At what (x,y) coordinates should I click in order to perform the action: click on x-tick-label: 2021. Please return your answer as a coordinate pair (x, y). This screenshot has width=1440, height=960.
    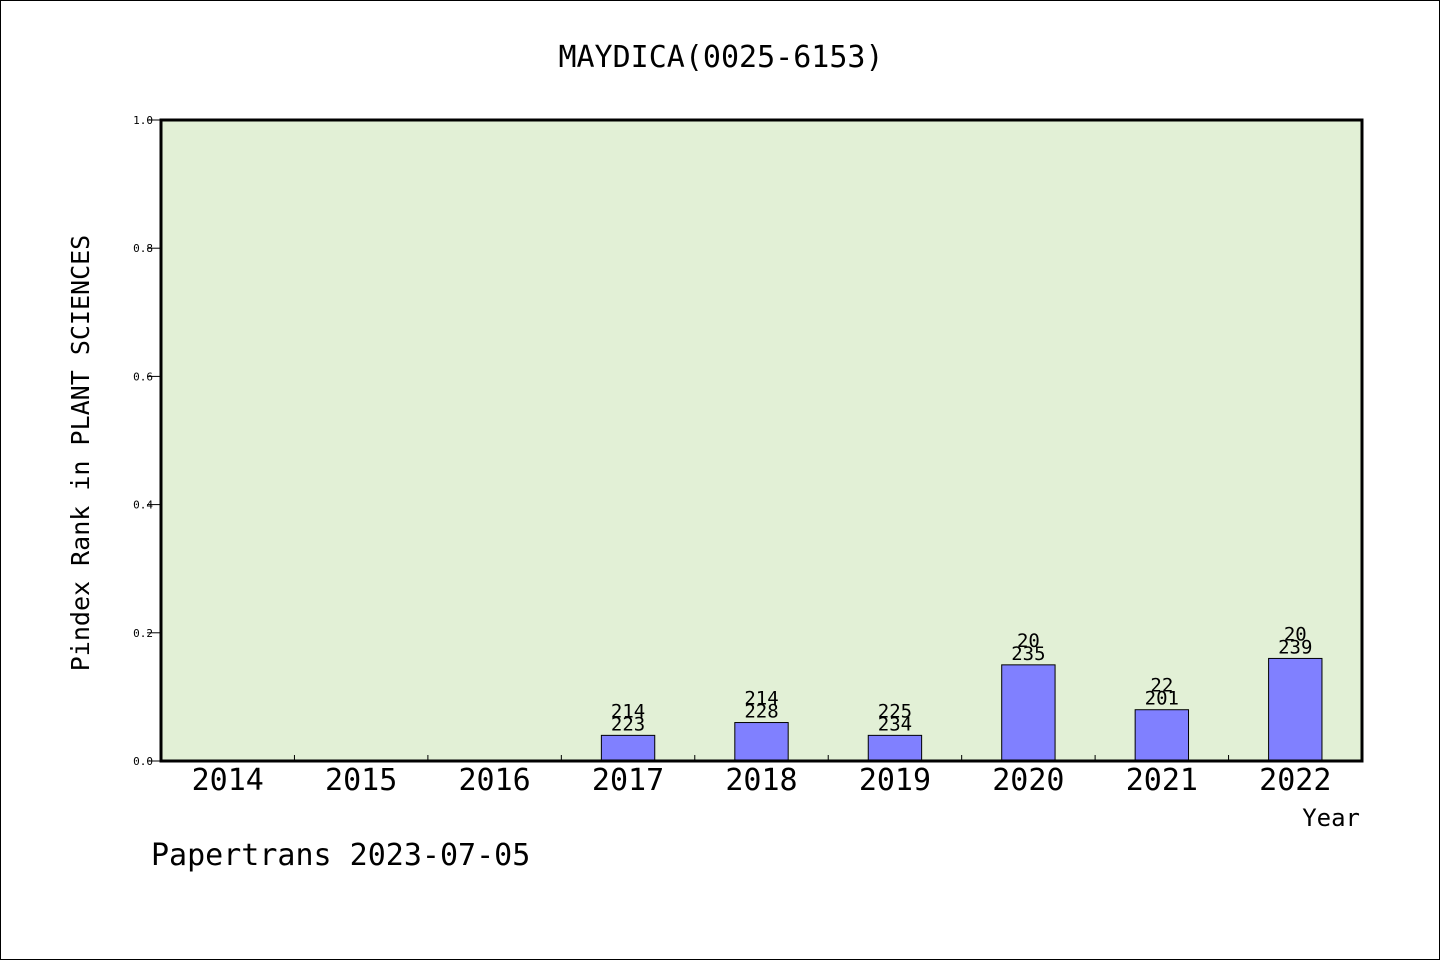
    Looking at the image, I should click on (1162, 780).